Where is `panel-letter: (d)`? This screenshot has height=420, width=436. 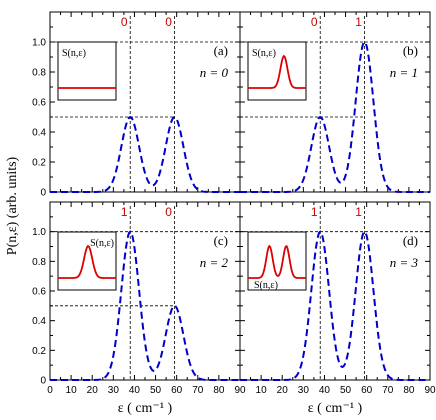 panel-letter: (d) is located at coordinates (410, 240).